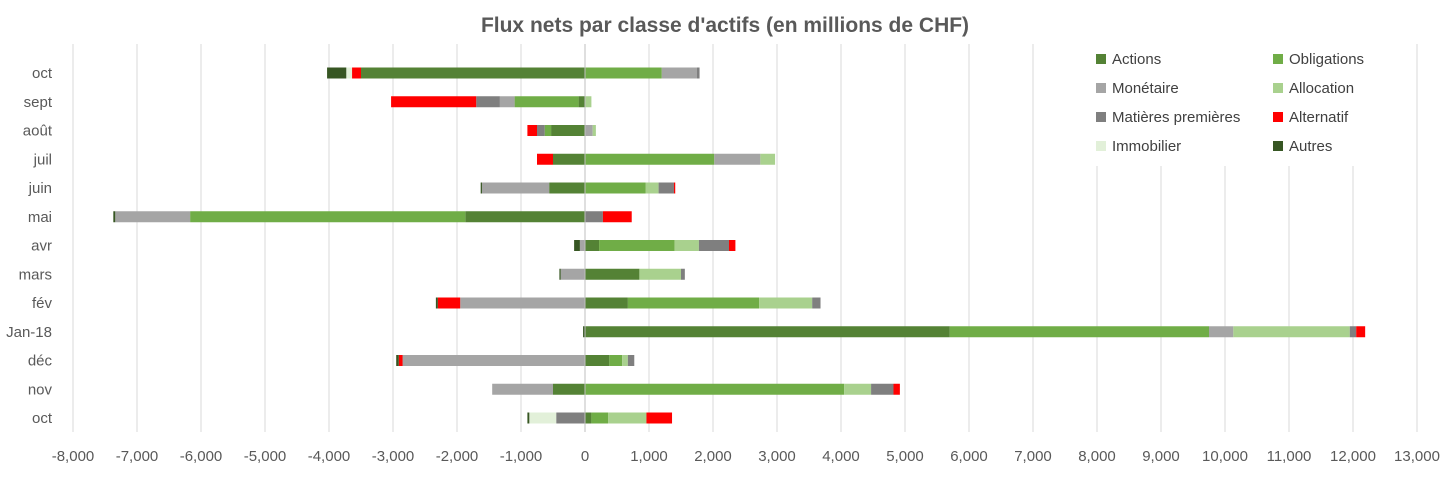 The width and height of the screenshot is (1450, 477). What do you see at coordinates (1145, 88) in the screenshot?
I see `legend-label: Monétaire` at bounding box center [1145, 88].